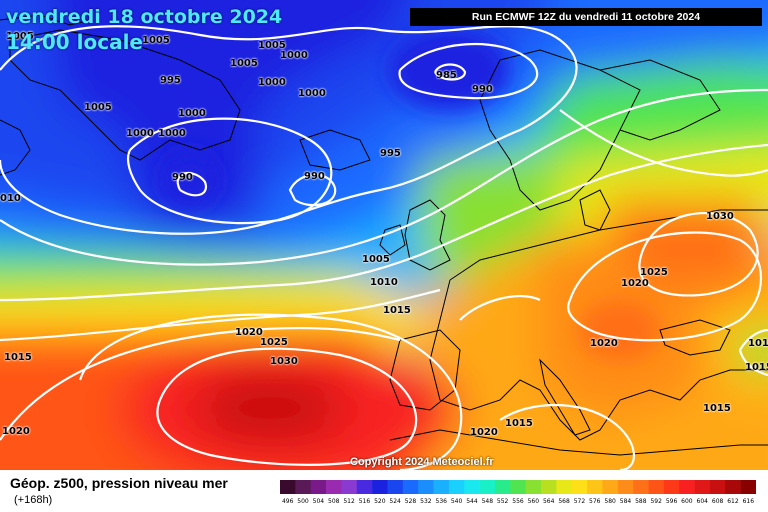 The height and width of the screenshot is (512, 768). What do you see at coordinates (626, 501) in the screenshot?
I see `legend-value: 584` at bounding box center [626, 501].